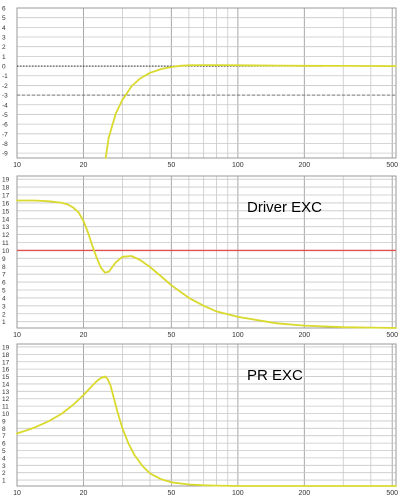 Image resolution: width=400 pixels, height=500 pixels. I want to click on y-tick-label: -4, so click(5, 105).